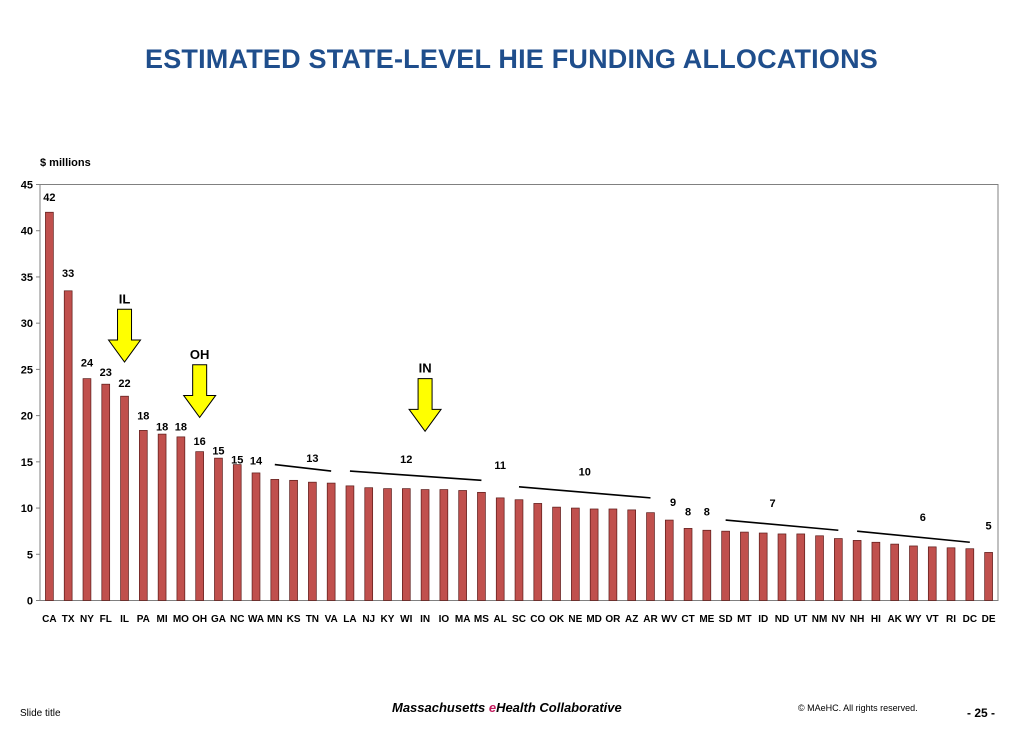 This screenshot has width=1023, height=731. Describe the element at coordinates (87, 489) in the screenshot. I see `bar-ny` at that location.